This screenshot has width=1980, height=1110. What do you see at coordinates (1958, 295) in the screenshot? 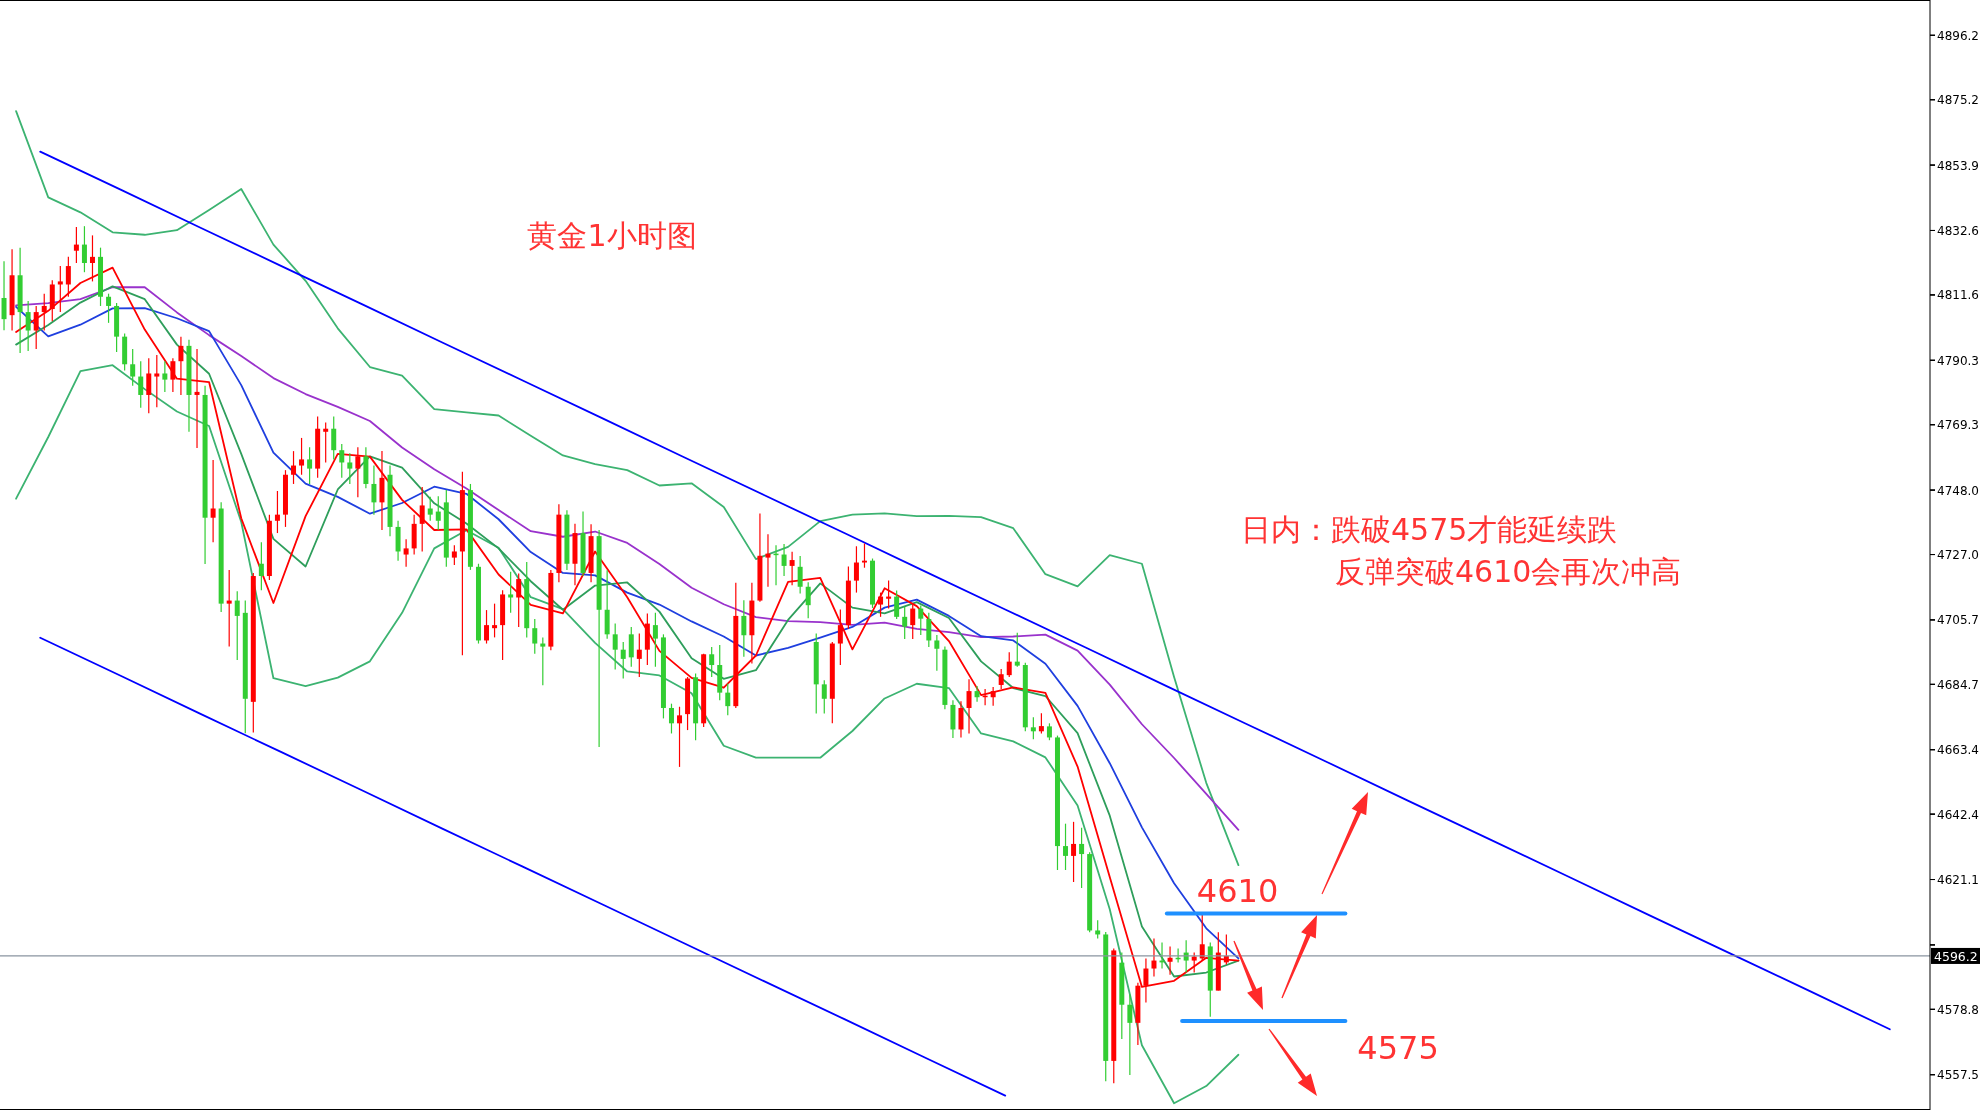
I see `y-tick-label: 4811.6` at bounding box center [1958, 295].